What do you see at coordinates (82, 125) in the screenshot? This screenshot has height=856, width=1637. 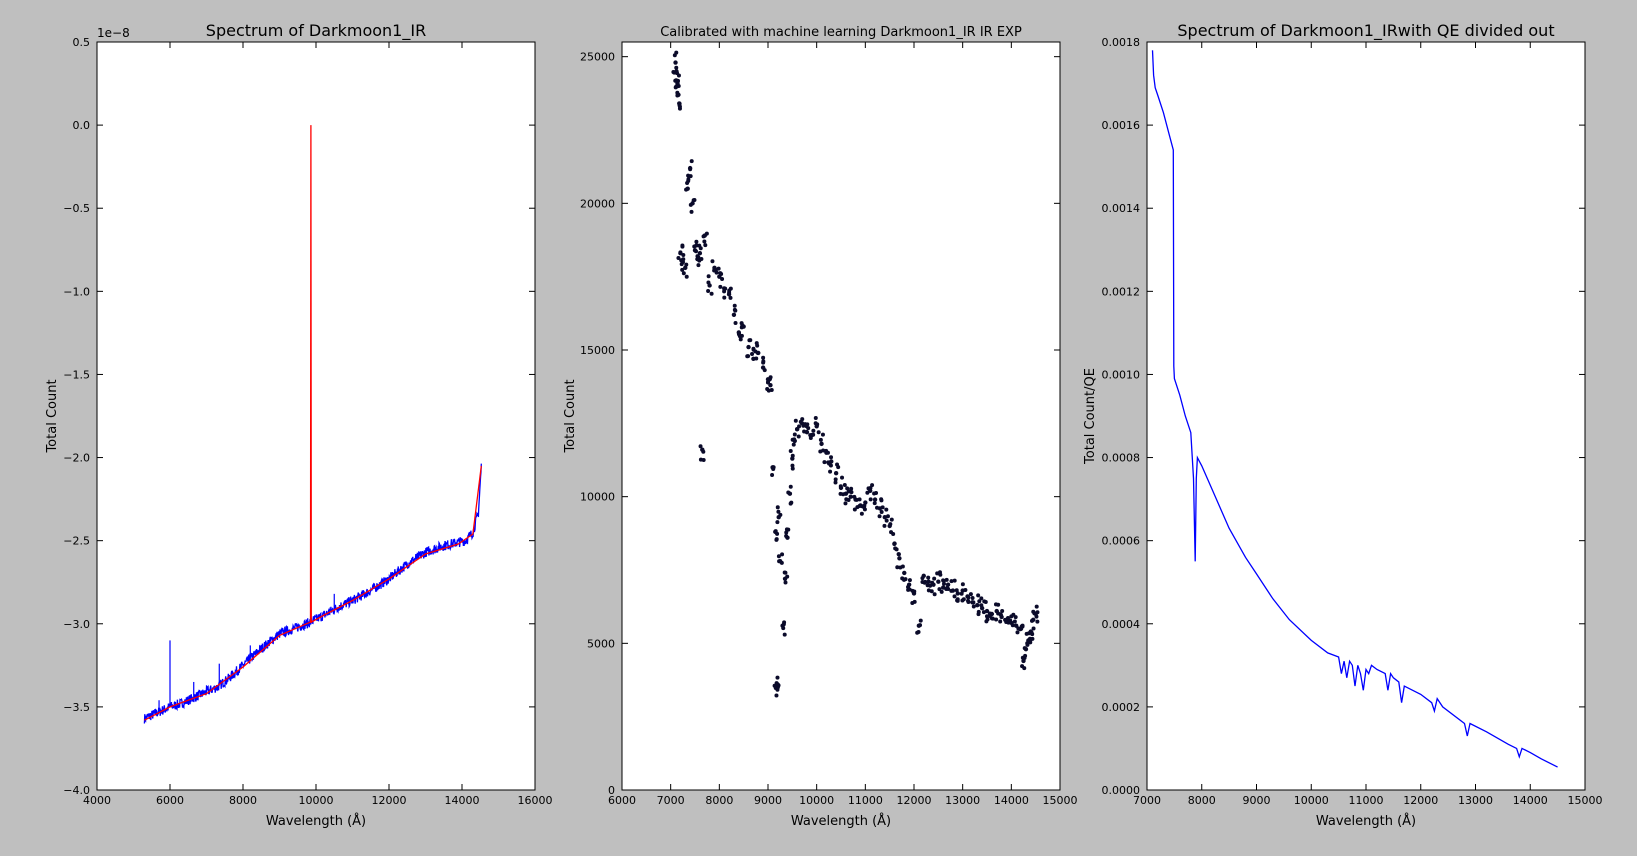 I see `y-tick-label: 0.0` at bounding box center [82, 125].